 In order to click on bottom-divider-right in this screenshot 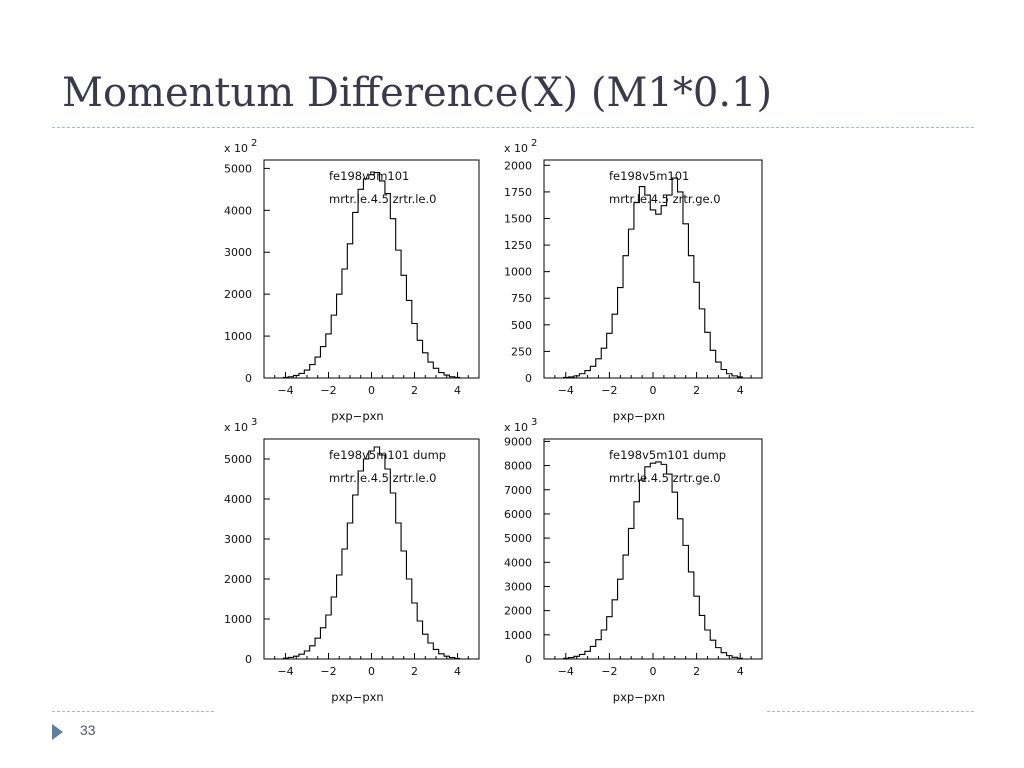, I will do `click(870, 711)`.